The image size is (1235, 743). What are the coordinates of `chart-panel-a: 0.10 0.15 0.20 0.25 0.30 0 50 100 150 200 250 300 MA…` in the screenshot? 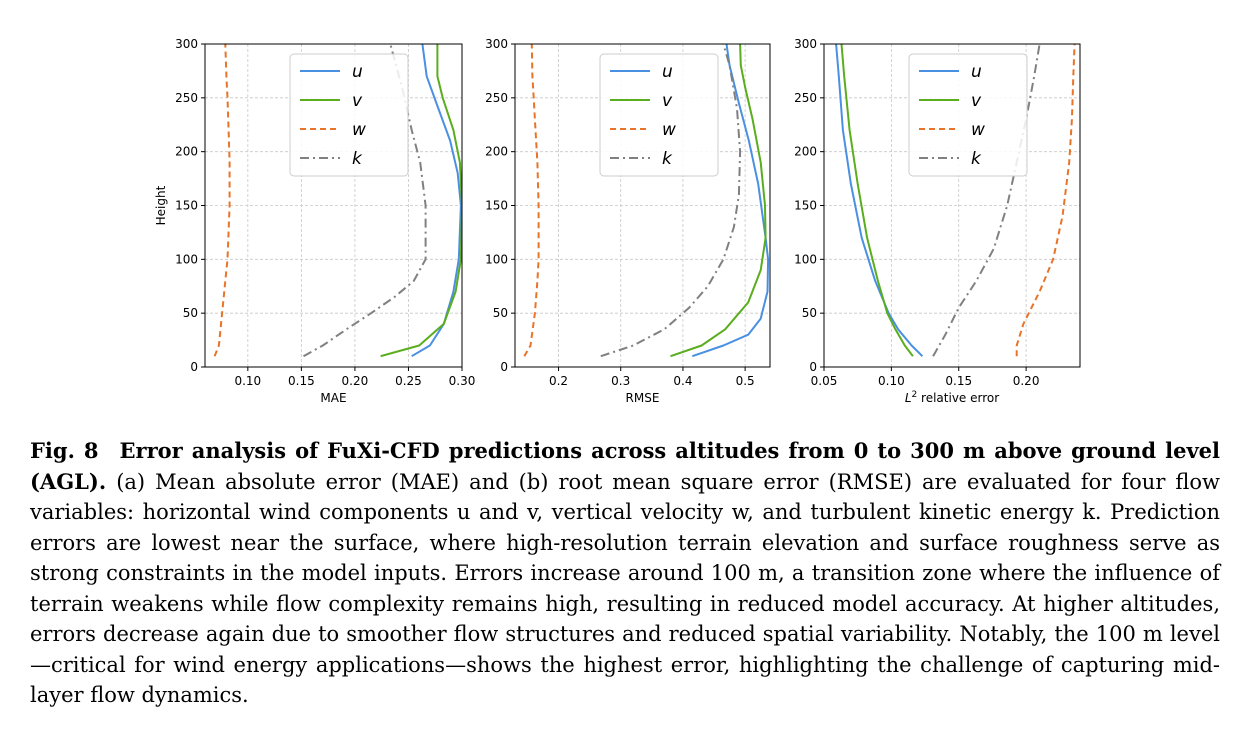 It's located at (314, 221).